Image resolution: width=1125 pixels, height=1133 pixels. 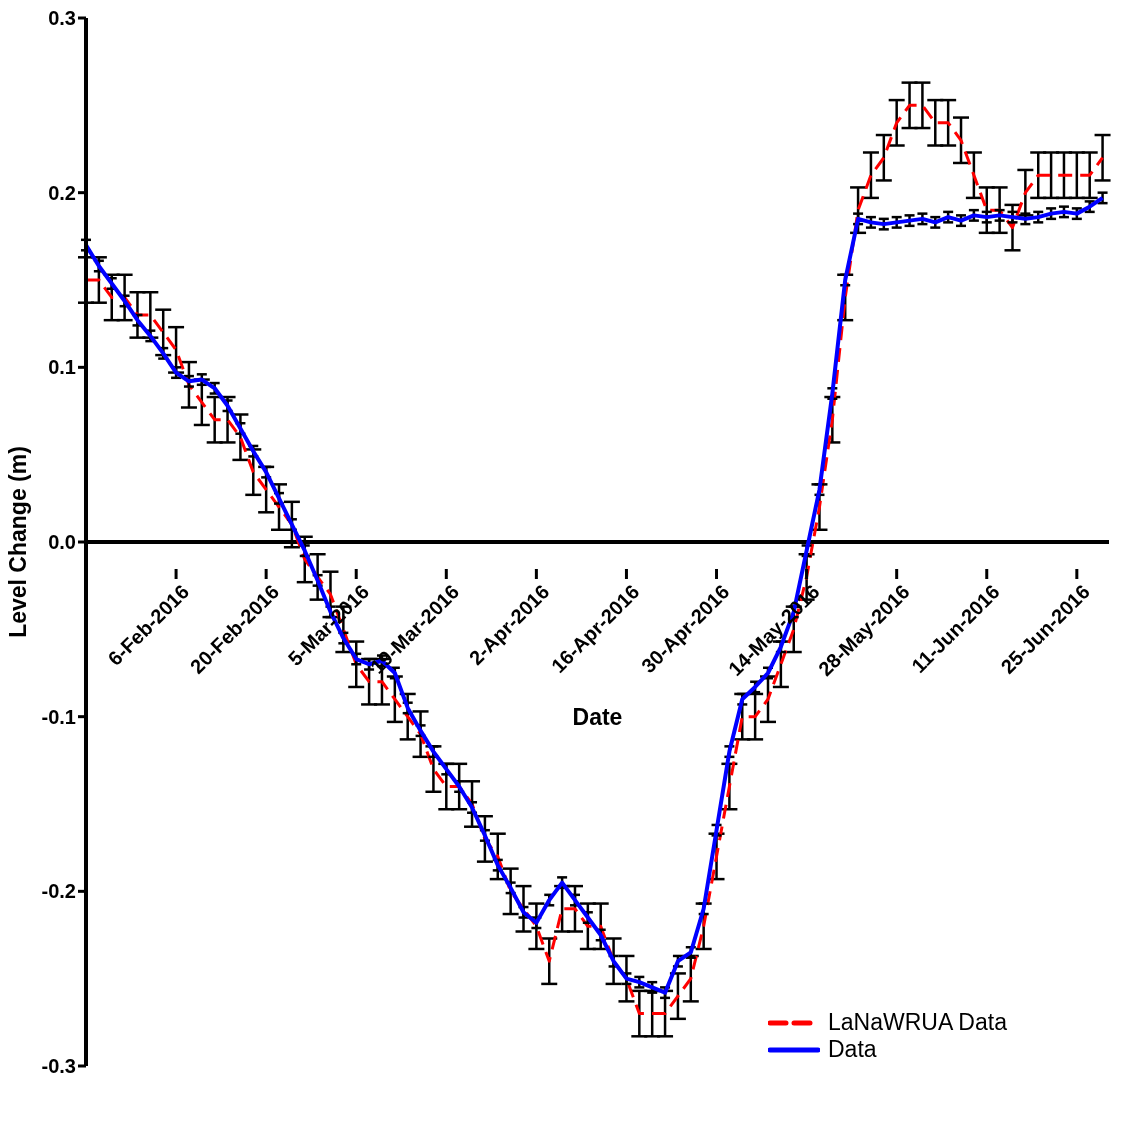 I want to click on y-tick-label: 0.0, so click(x=62, y=542).